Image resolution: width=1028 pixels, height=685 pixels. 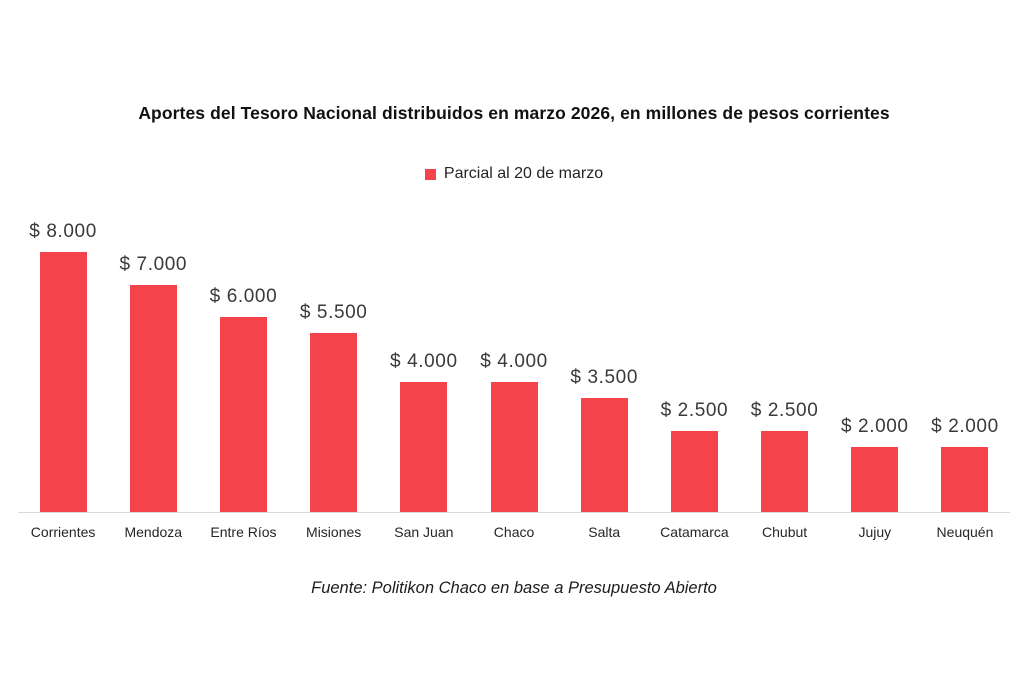 What do you see at coordinates (334, 422) in the screenshot?
I see `bar-misiones` at bounding box center [334, 422].